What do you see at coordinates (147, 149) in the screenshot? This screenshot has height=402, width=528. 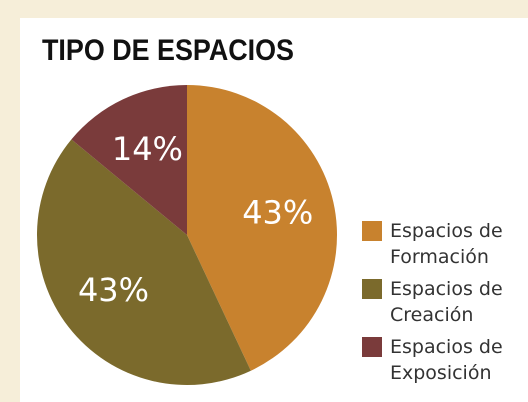 I see `value-label: 14%` at bounding box center [147, 149].